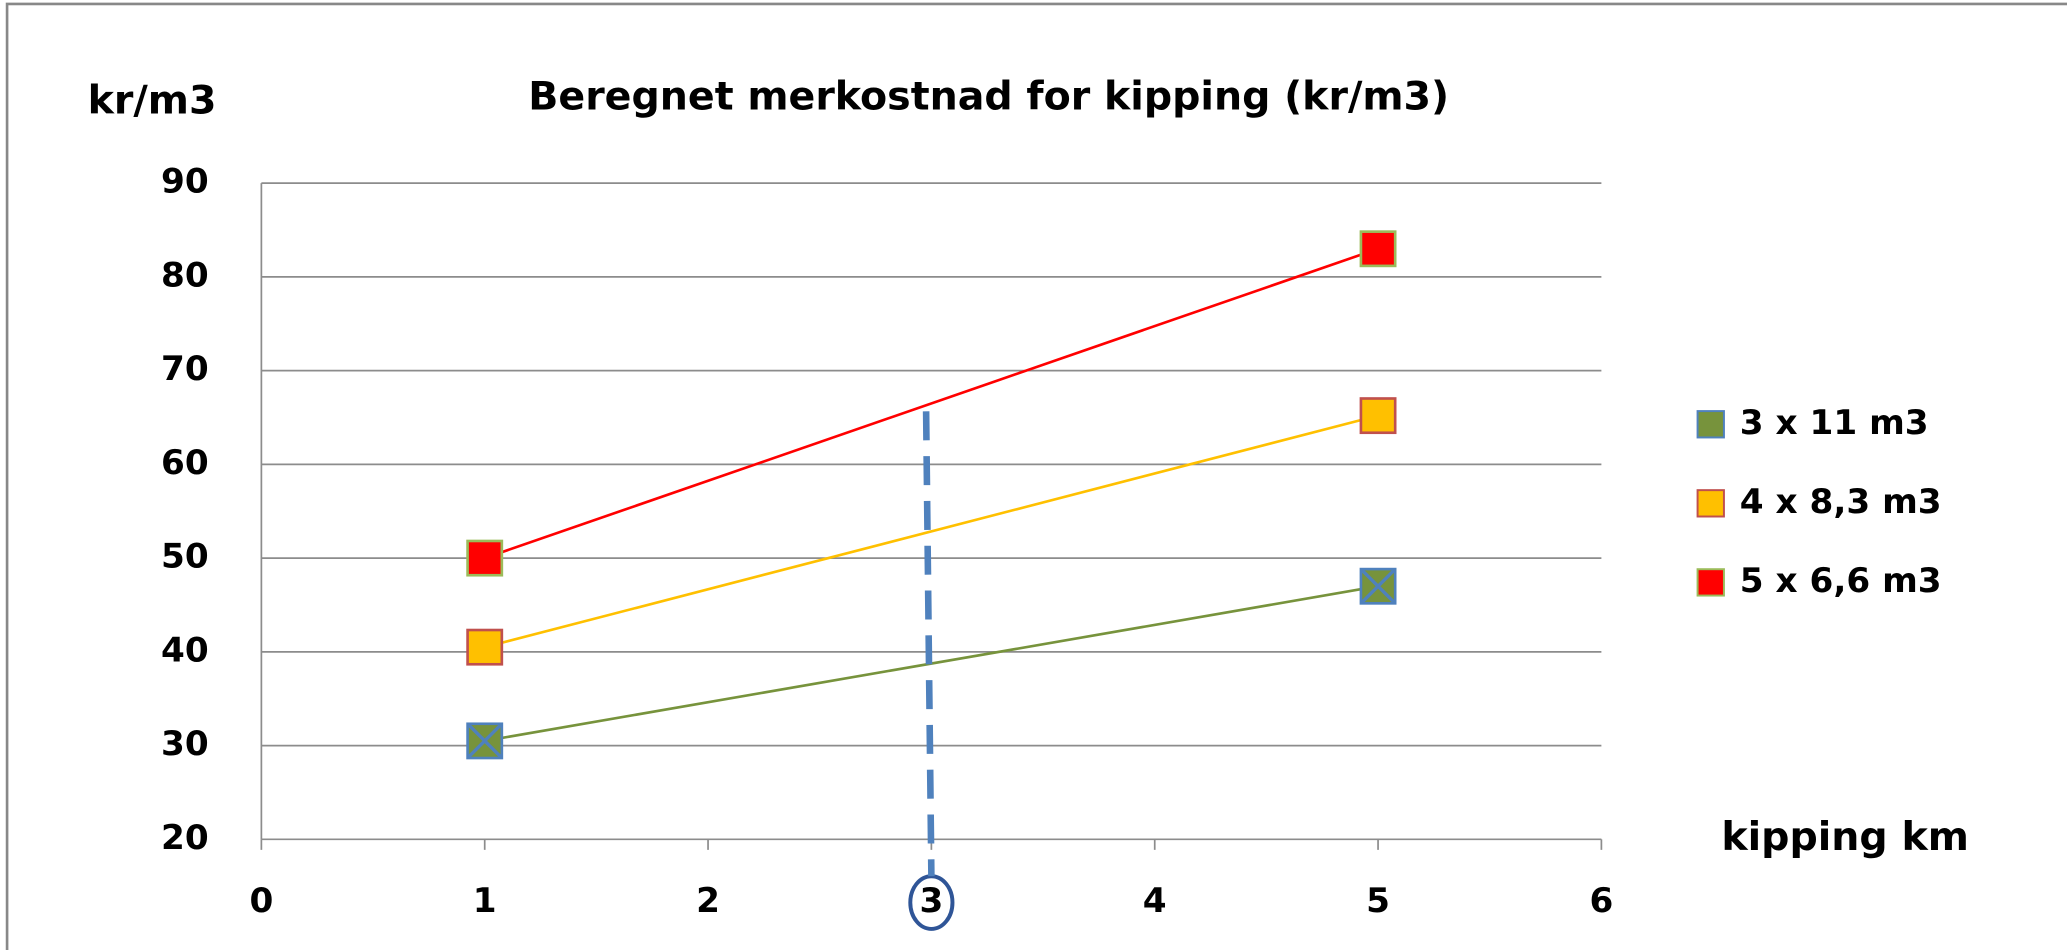 The height and width of the screenshot is (950, 2067). What do you see at coordinates (931, 901) in the screenshot?
I see `x-tick-label: 3` at bounding box center [931, 901].